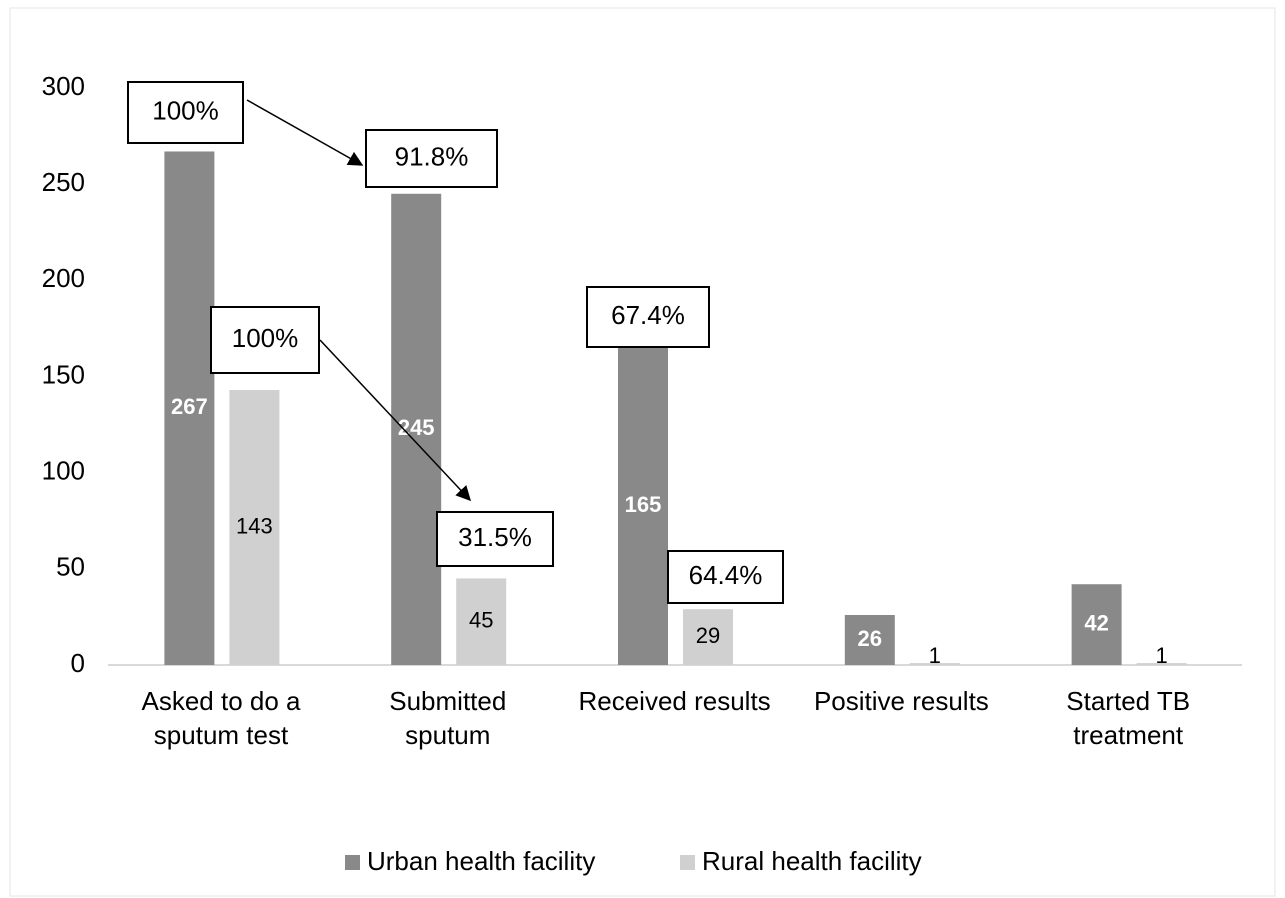  Describe the element at coordinates (63, 471) in the screenshot. I see `y-tick-label: 100` at that location.